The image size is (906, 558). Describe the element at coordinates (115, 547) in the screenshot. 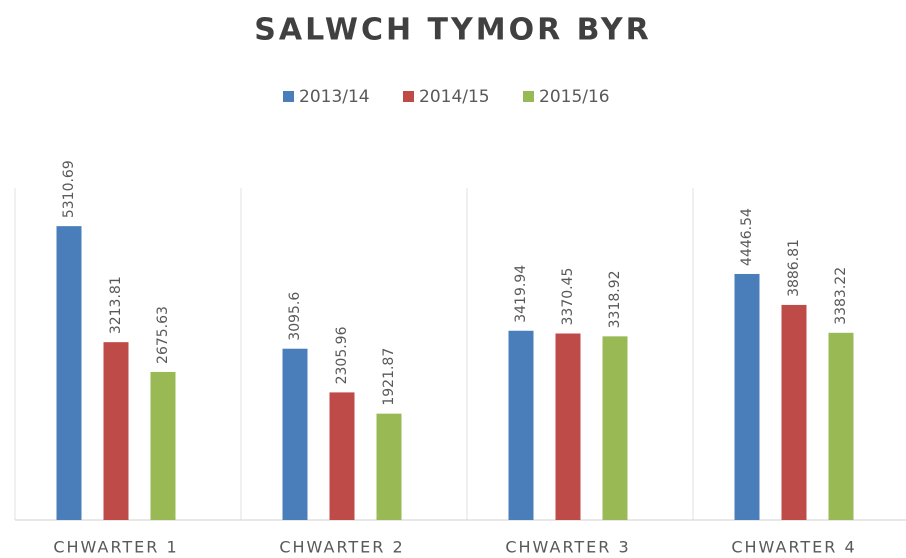

I see `x-tick-label: CHWARTER 1` at that location.